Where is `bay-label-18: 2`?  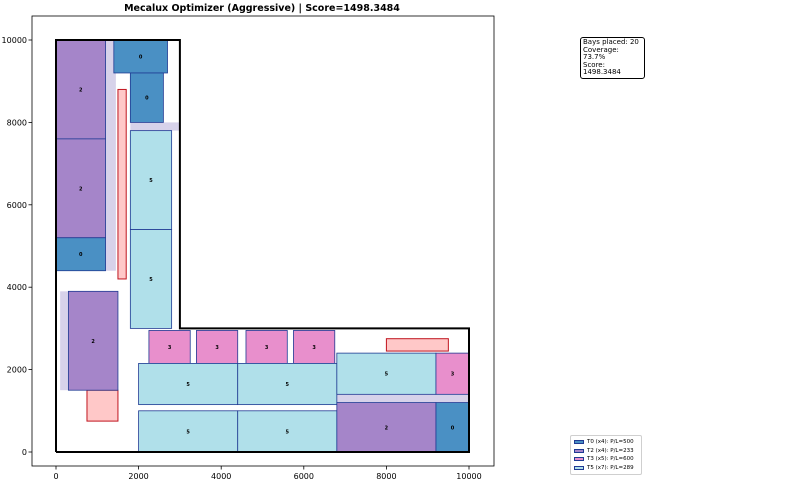
bay-label-18: 2 is located at coordinates (387, 428).